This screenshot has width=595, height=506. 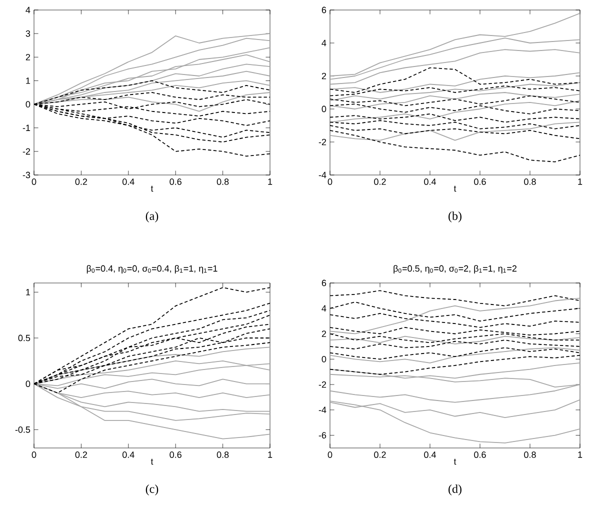 I want to click on y-tick-label: -0.5, so click(x=22, y=429).